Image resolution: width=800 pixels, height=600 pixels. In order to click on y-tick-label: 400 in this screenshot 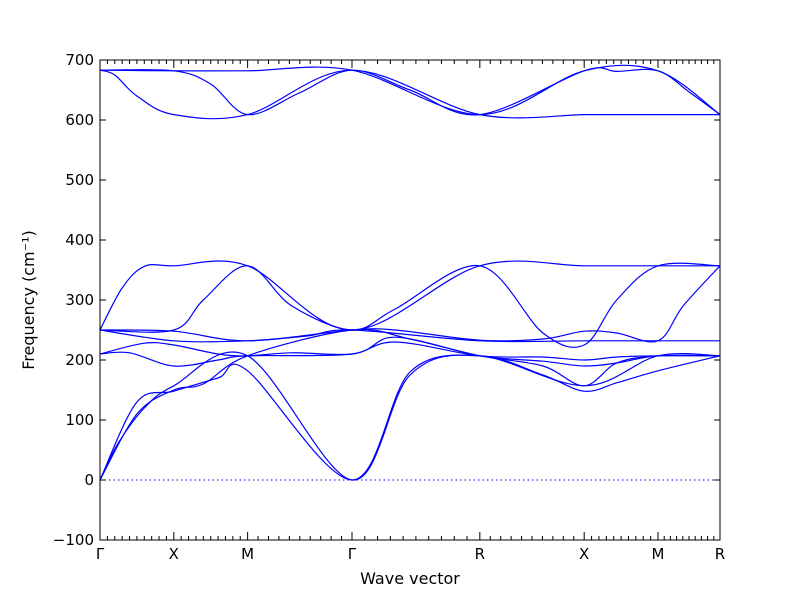, I will do `click(79, 240)`.